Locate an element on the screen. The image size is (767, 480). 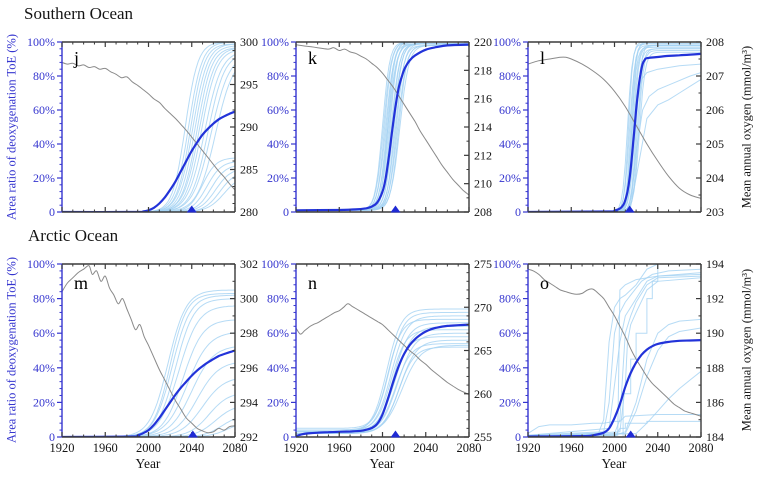
panel-letter-n: n is located at coordinates (312, 283).